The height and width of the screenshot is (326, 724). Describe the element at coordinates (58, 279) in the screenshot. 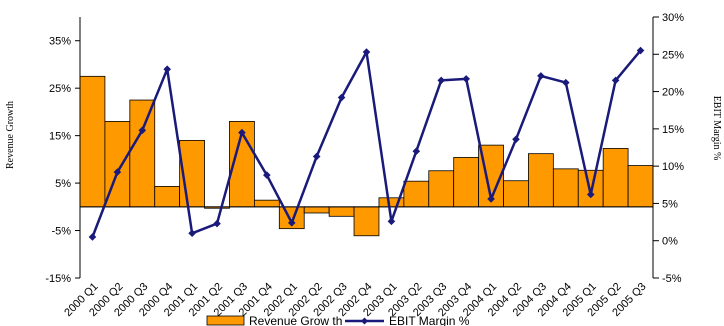

I see `left-axis-tick-label: -15%` at that location.